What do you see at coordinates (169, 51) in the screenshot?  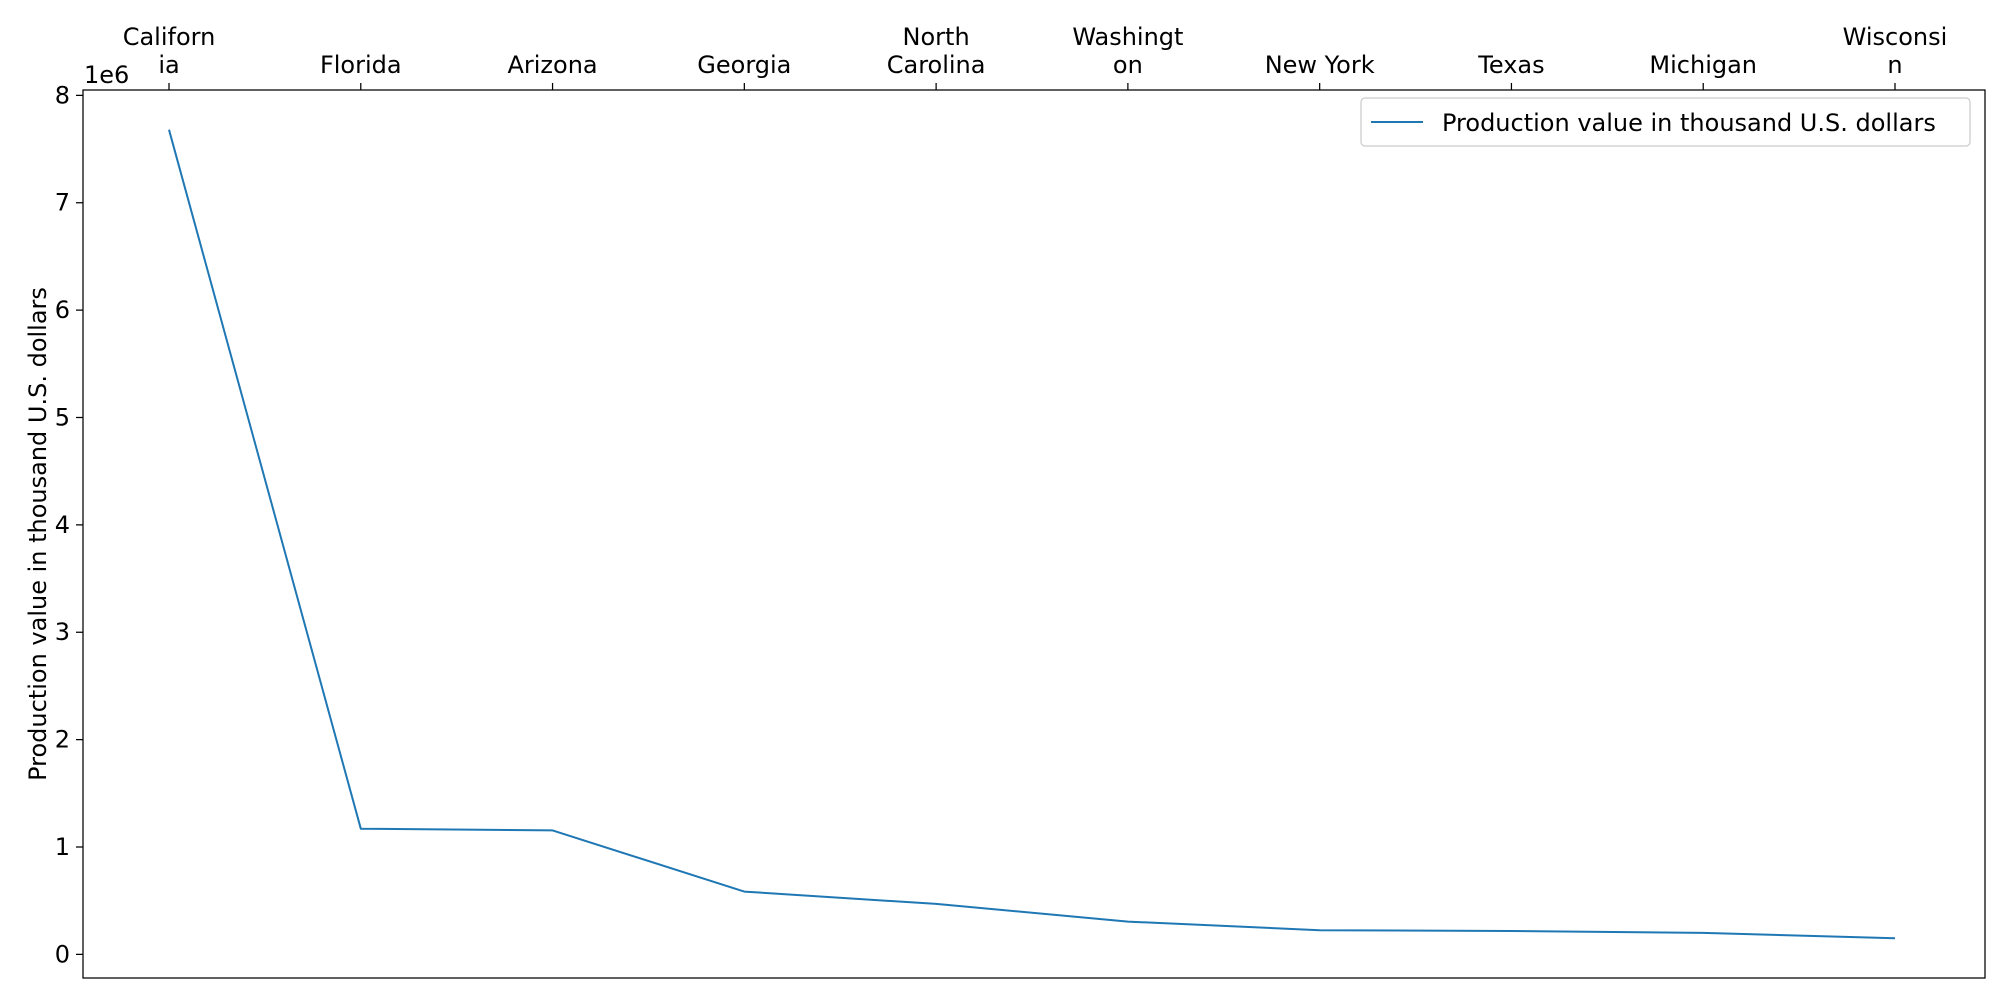 I see `x-tick-label: Californ ia` at bounding box center [169, 51].